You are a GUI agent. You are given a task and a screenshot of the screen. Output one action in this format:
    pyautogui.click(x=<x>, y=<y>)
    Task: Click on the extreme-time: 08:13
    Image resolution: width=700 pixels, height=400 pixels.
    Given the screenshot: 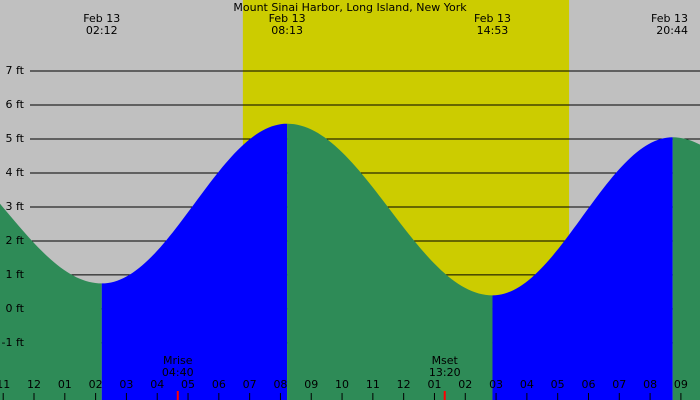 What is the action you would take?
    pyautogui.click(x=287, y=30)
    